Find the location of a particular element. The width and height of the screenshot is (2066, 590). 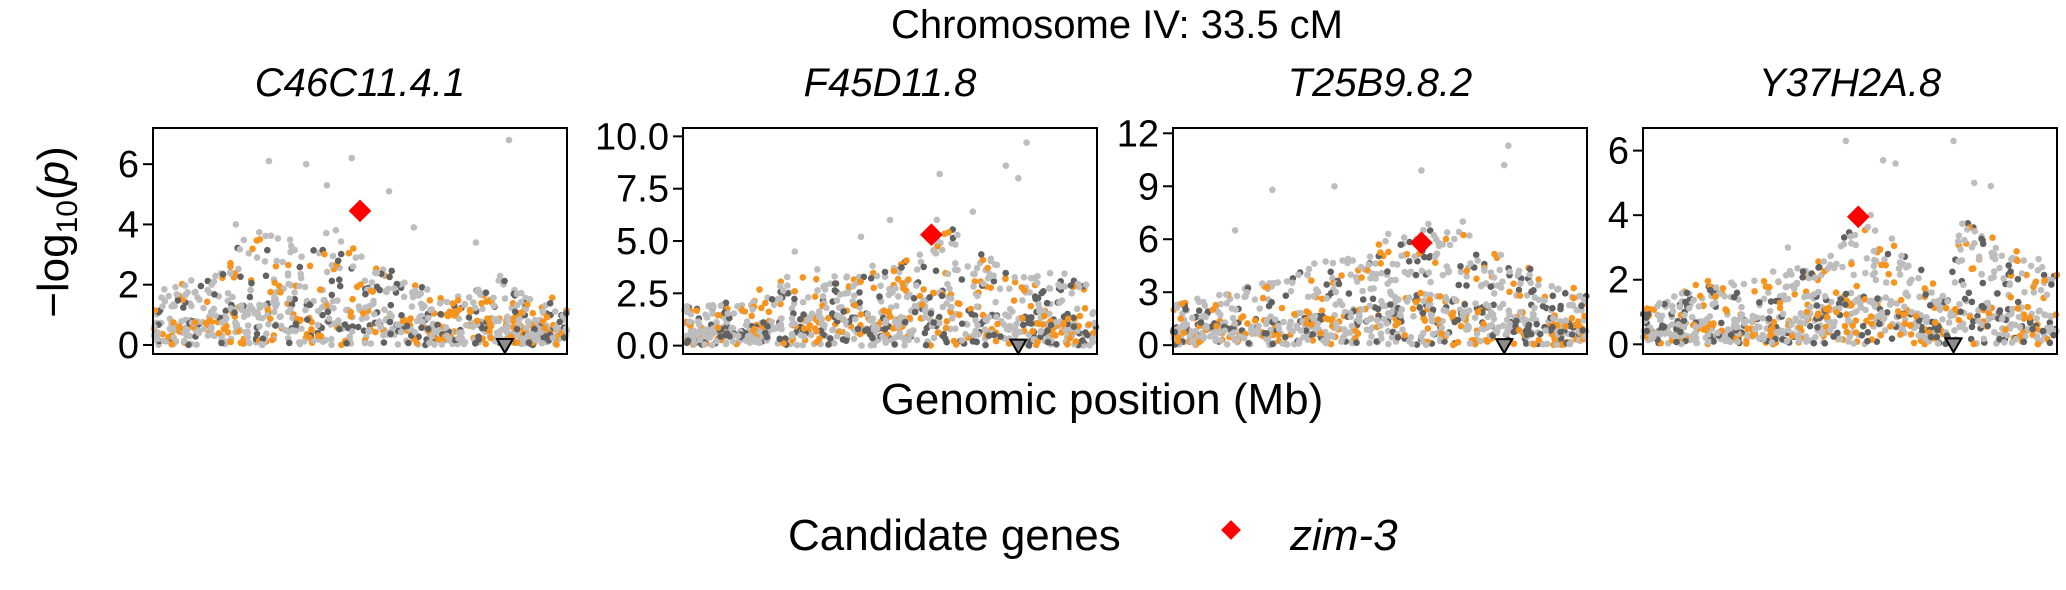

y-tick-label-t25b9: 9 is located at coordinates (1148, 187).